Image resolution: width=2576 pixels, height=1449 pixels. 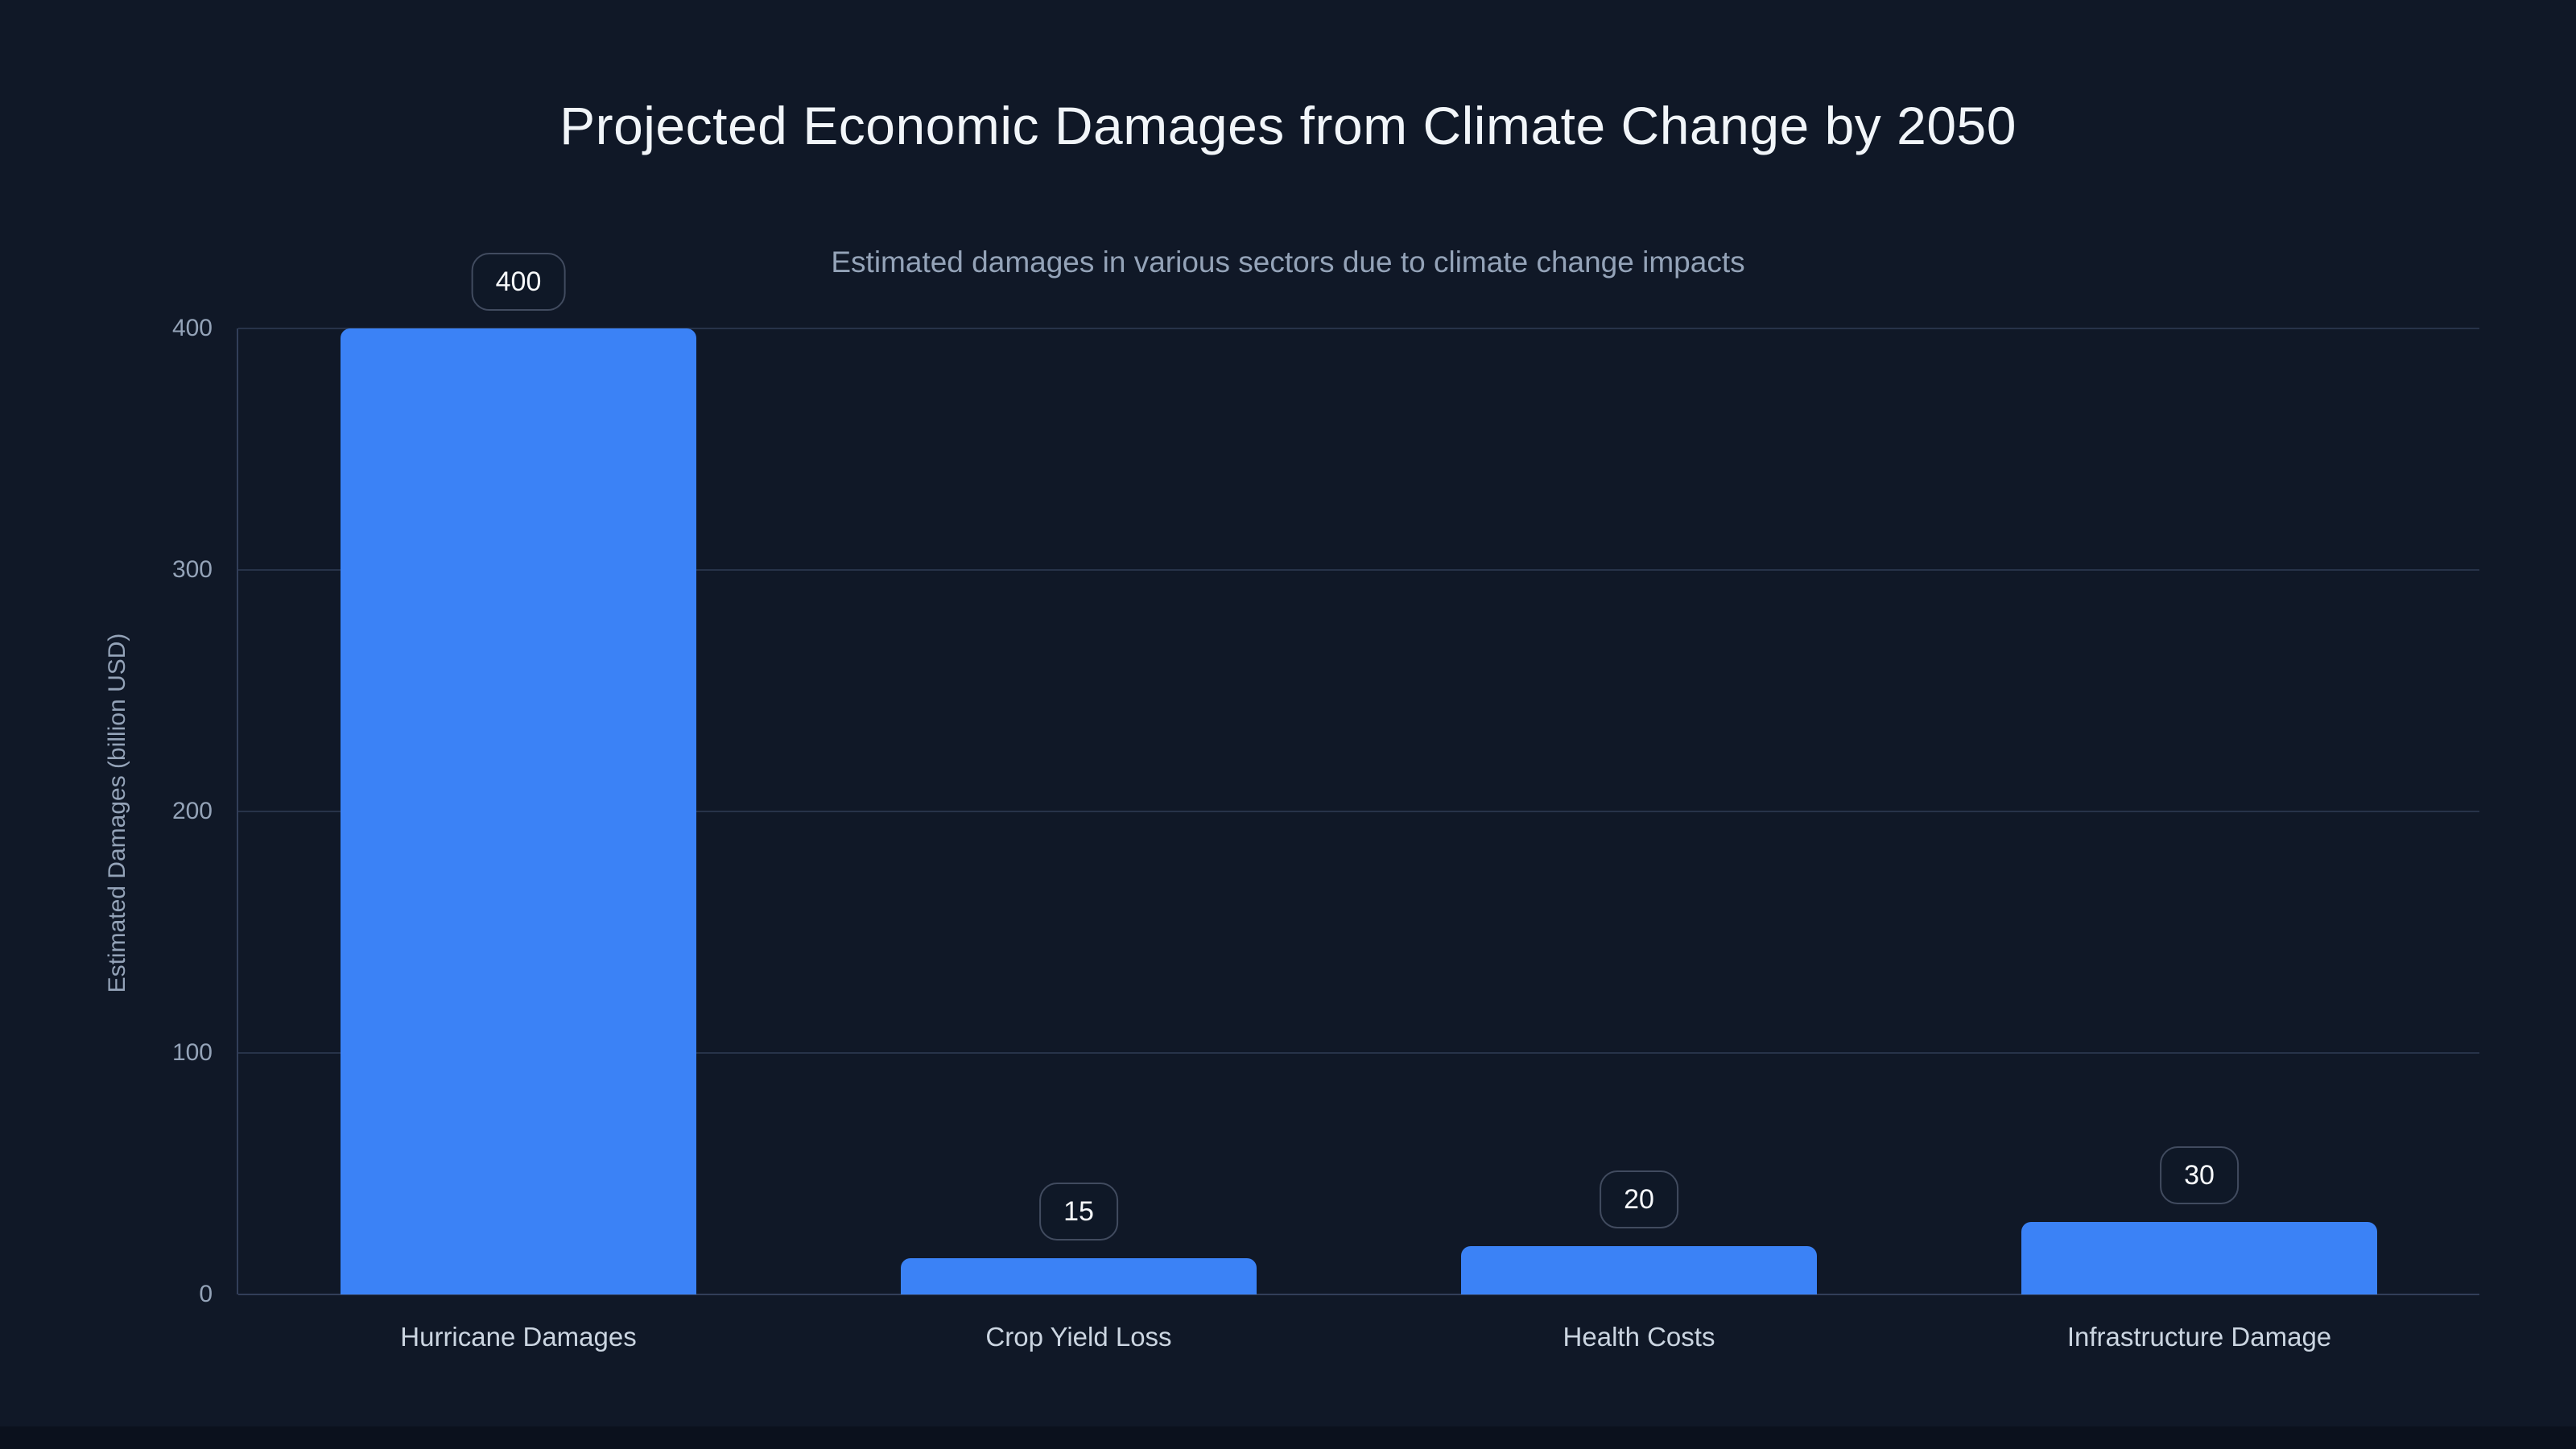 I want to click on value-label-infrastructure-damage: 30, so click(x=2199, y=1175).